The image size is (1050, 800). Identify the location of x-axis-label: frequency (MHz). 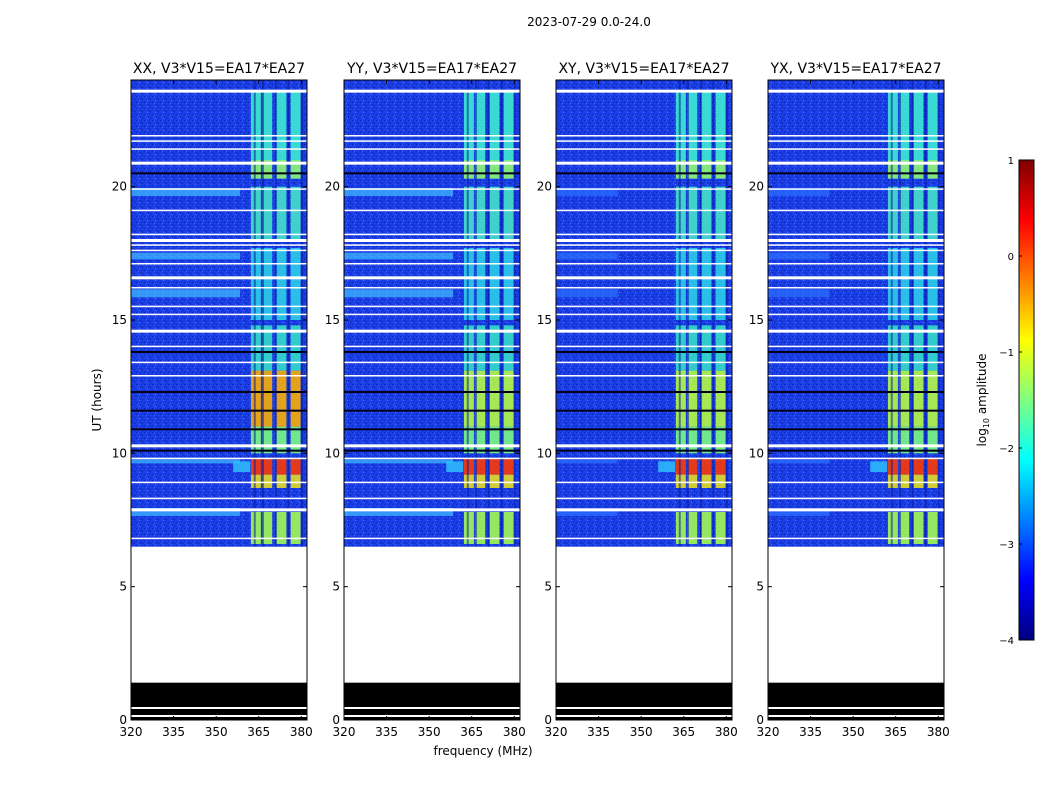
(482, 751).